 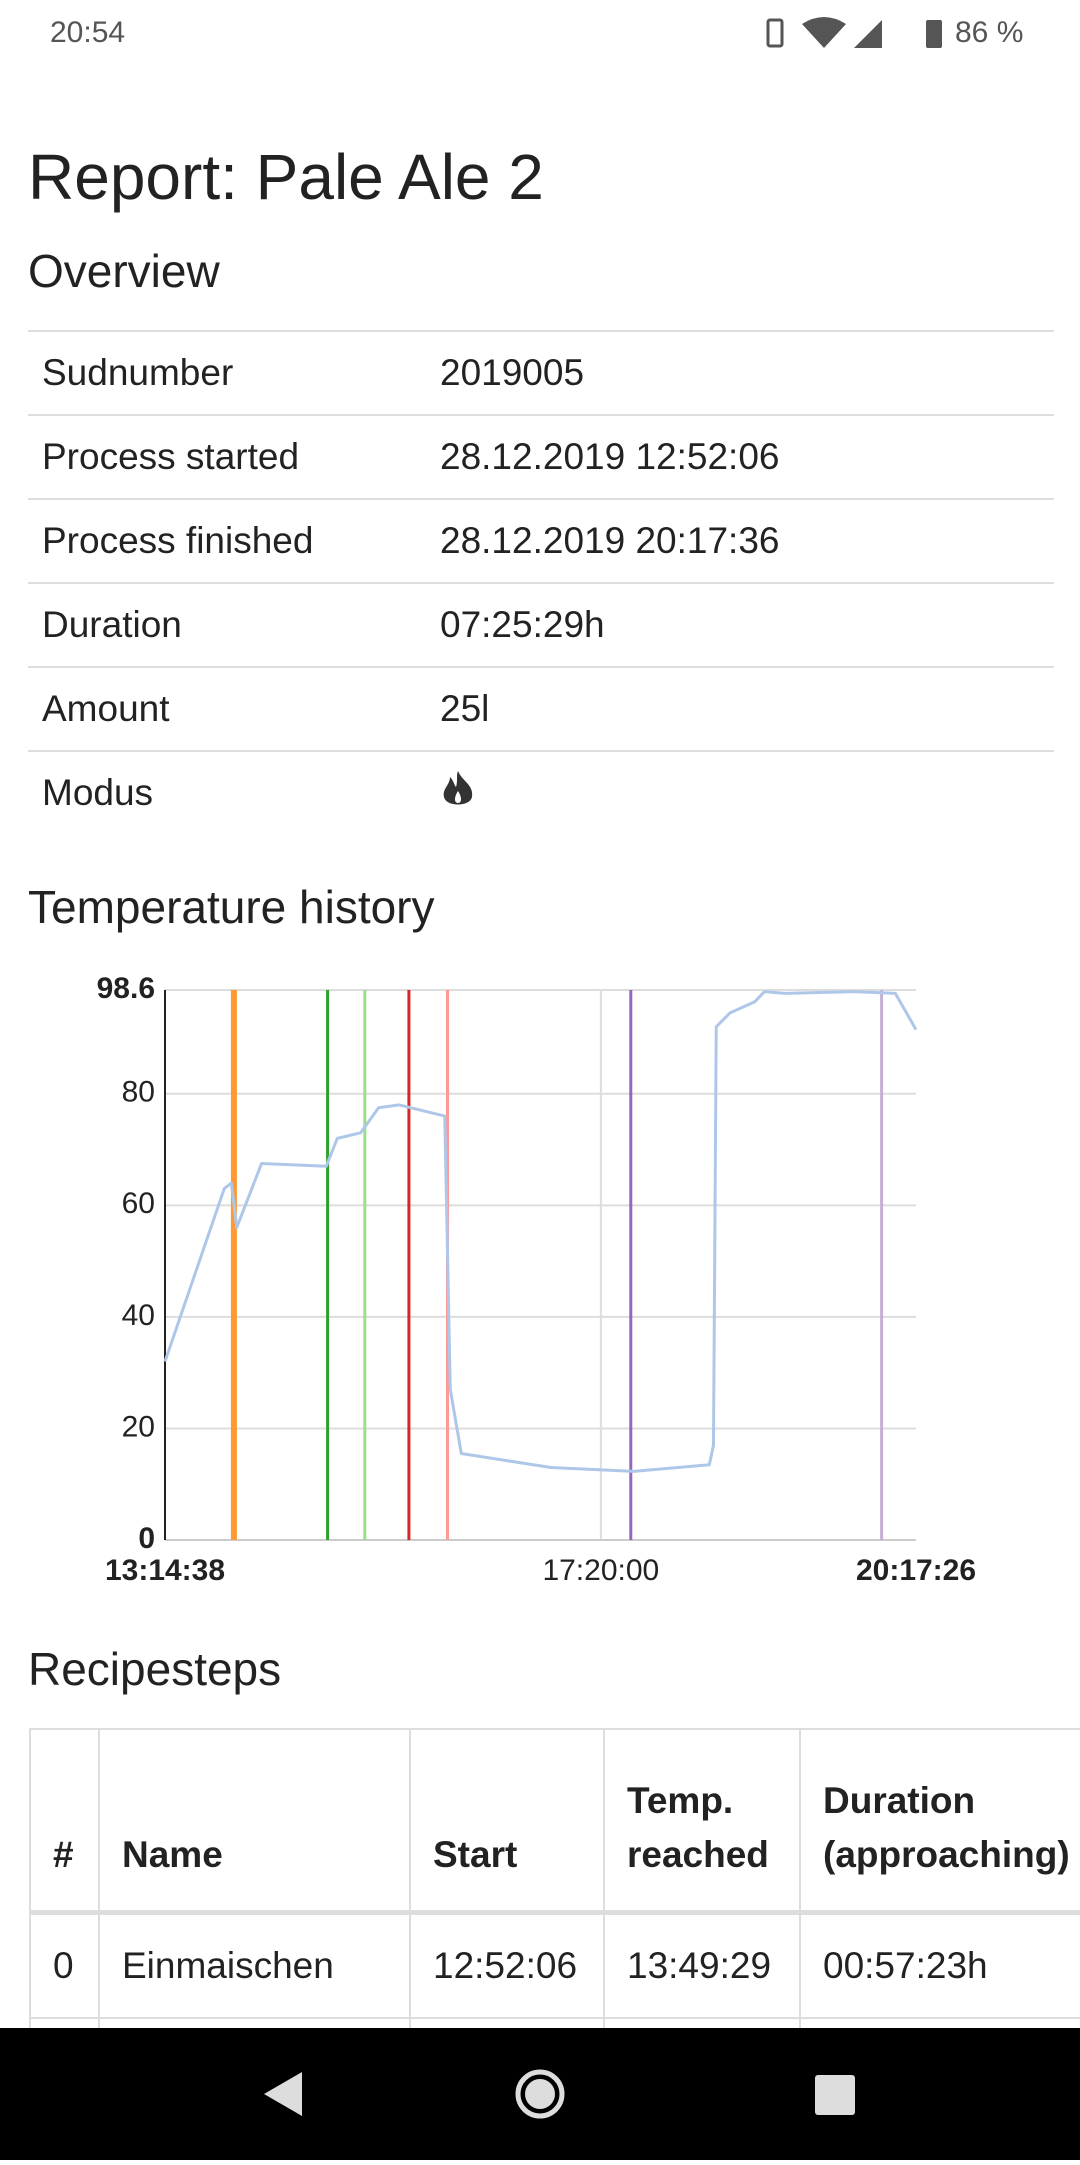 I want to click on row: Amount 25l, so click(x=541, y=708).